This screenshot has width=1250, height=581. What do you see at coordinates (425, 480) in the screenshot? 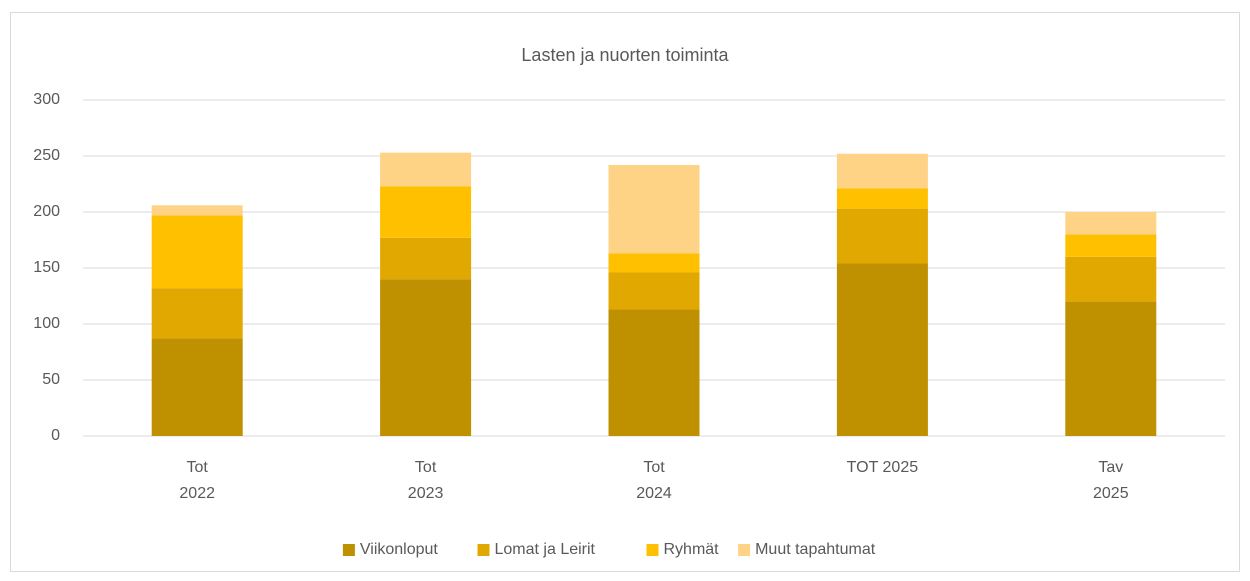
I see `x-tick-label: Tot 2023` at bounding box center [425, 480].